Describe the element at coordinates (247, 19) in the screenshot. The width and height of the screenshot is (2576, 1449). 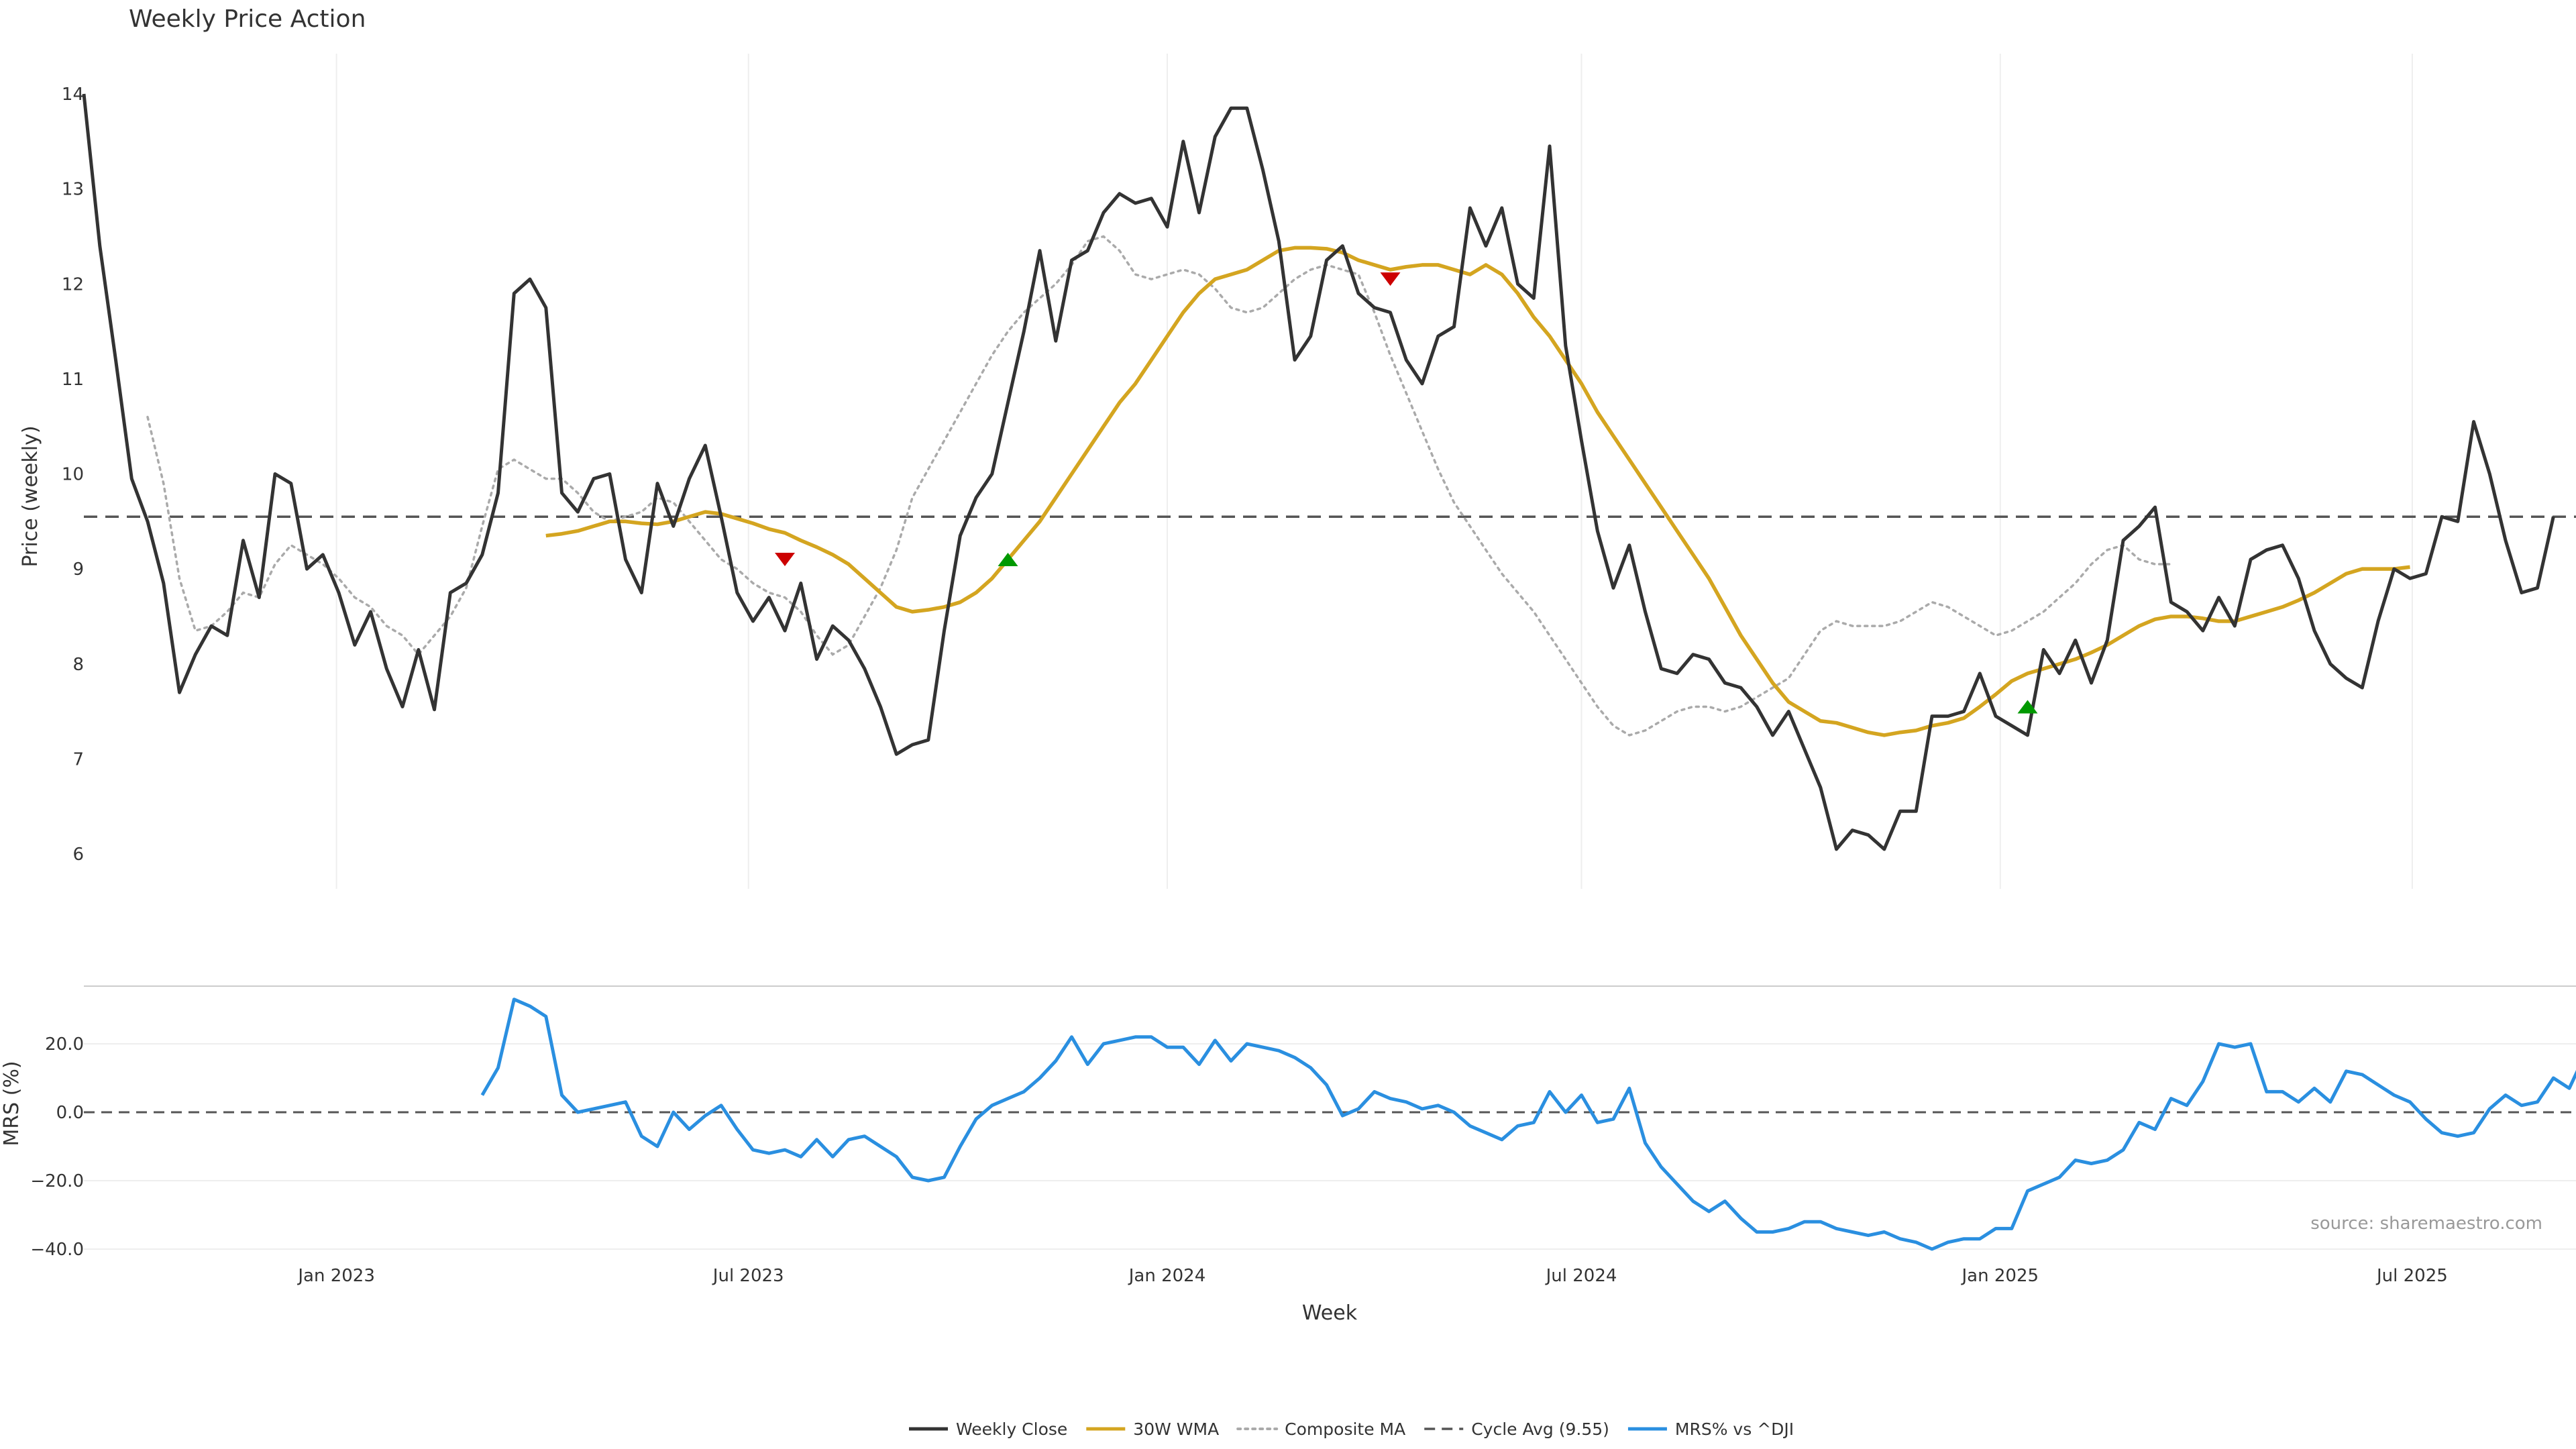
I see `chart-title: Weekly Price Action` at that location.